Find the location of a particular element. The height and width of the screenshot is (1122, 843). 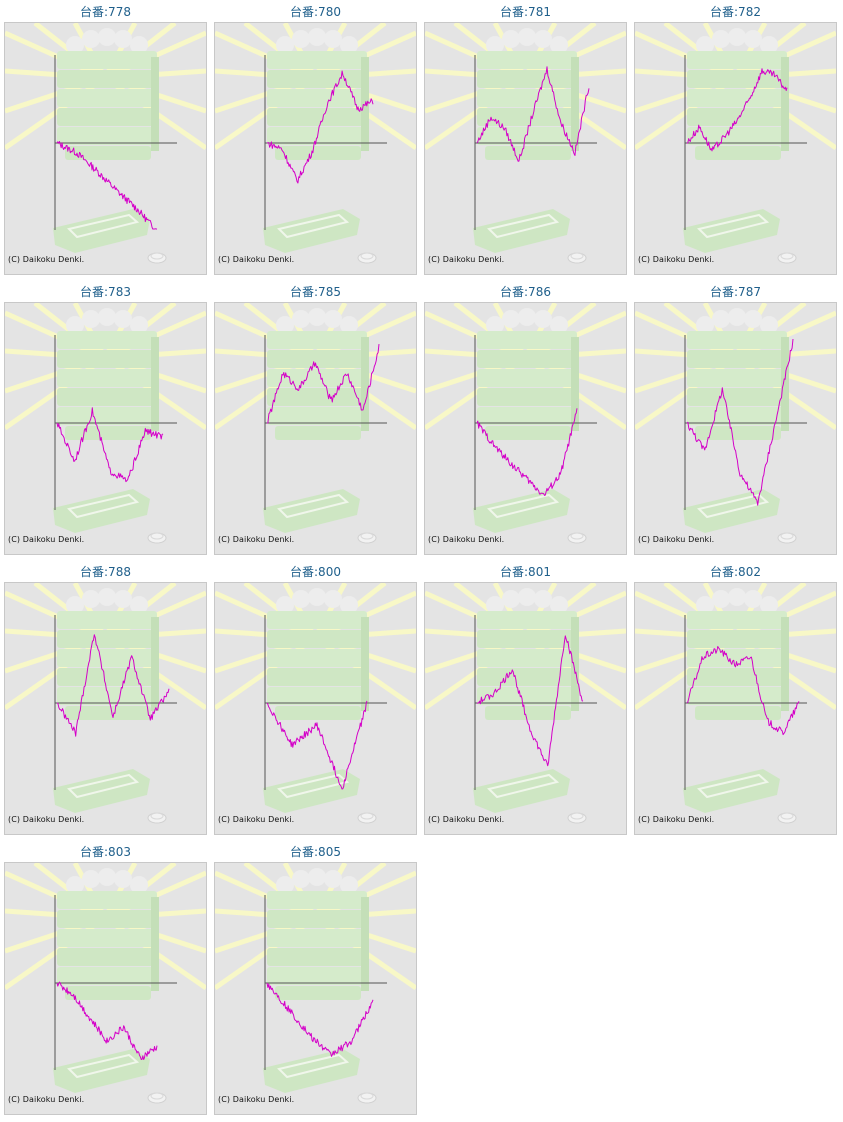

machine-number-link: 台番:782 is located at coordinates (735, 12).